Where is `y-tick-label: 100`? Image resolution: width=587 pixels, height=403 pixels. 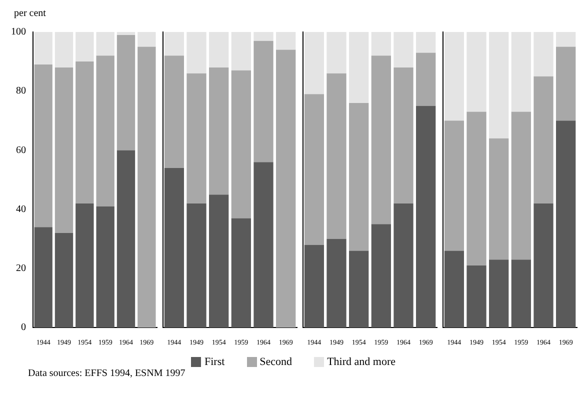 y-tick-label: 100 is located at coordinates (18, 32).